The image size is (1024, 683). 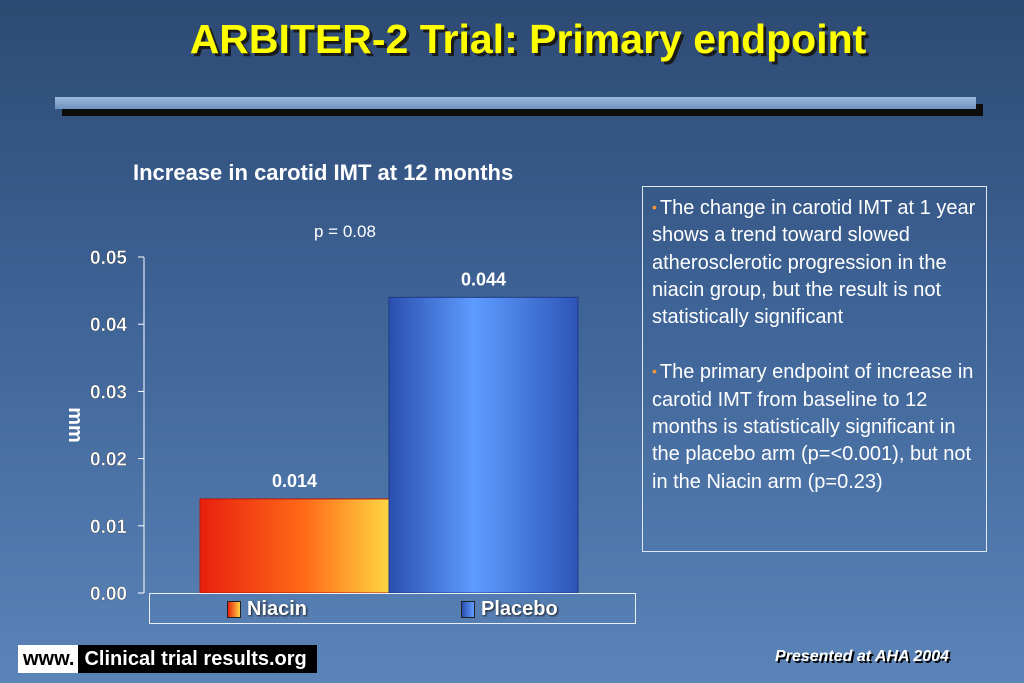 I want to click on bar-placebo, so click(x=483, y=445).